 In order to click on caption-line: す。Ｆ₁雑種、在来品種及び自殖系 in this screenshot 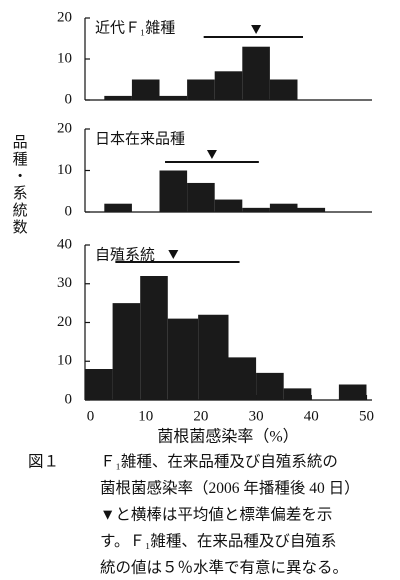, I will do `click(218, 541)`.